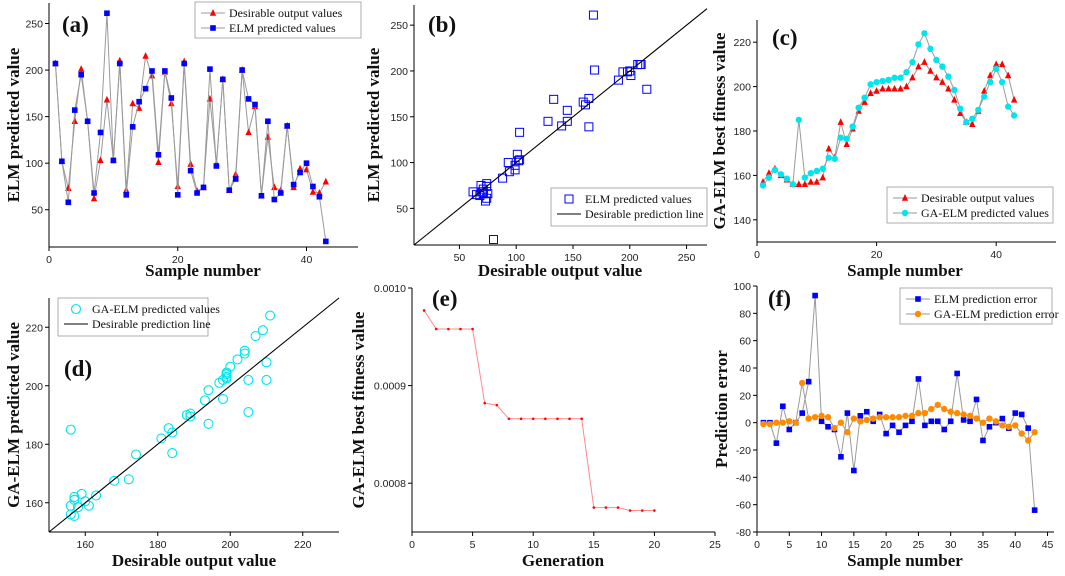 The height and width of the screenshot is (576, 1065). What do you see at coordinates (743, 478) in the screenshot?
I see `y-tick-label: -40` at bounding box center [743, 478].